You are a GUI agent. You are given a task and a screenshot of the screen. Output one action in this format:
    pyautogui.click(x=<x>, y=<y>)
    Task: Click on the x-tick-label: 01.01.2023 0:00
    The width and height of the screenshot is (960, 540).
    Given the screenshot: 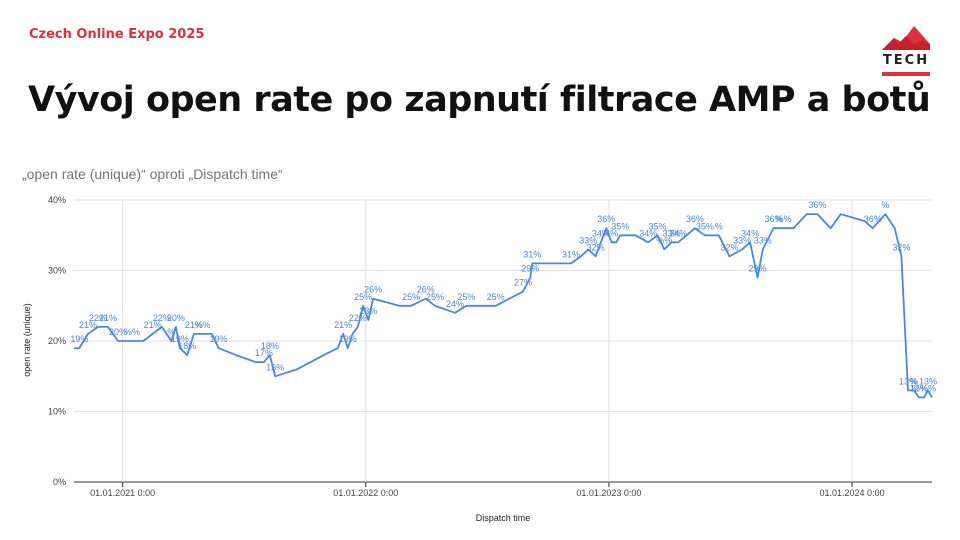 What is the action you would take?
    pyautogui.click(x=608, y=493)
    